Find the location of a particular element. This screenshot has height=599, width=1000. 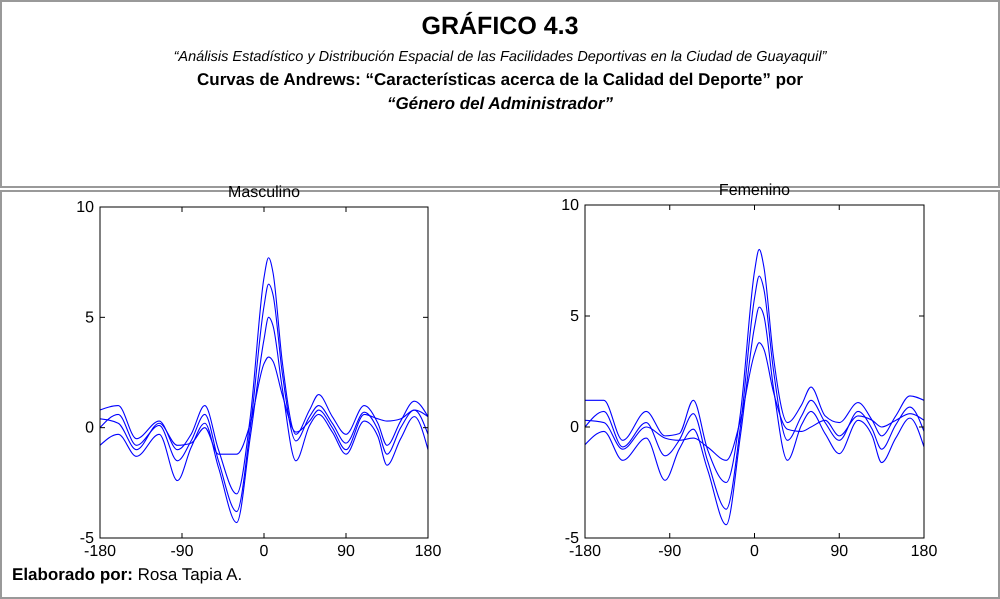

text: “Análisis Estadístico y Distribución Espacial de las Facilidades Deportivas en la Ciudad de Guayaquil” is located at coordinates (501, 57).